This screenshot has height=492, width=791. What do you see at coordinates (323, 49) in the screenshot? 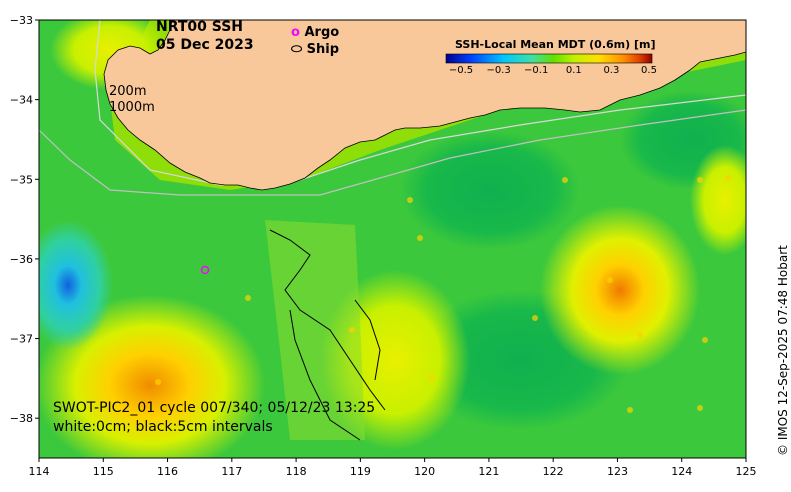
I see `ship-label: Ship` at bounding box center [323, 49].